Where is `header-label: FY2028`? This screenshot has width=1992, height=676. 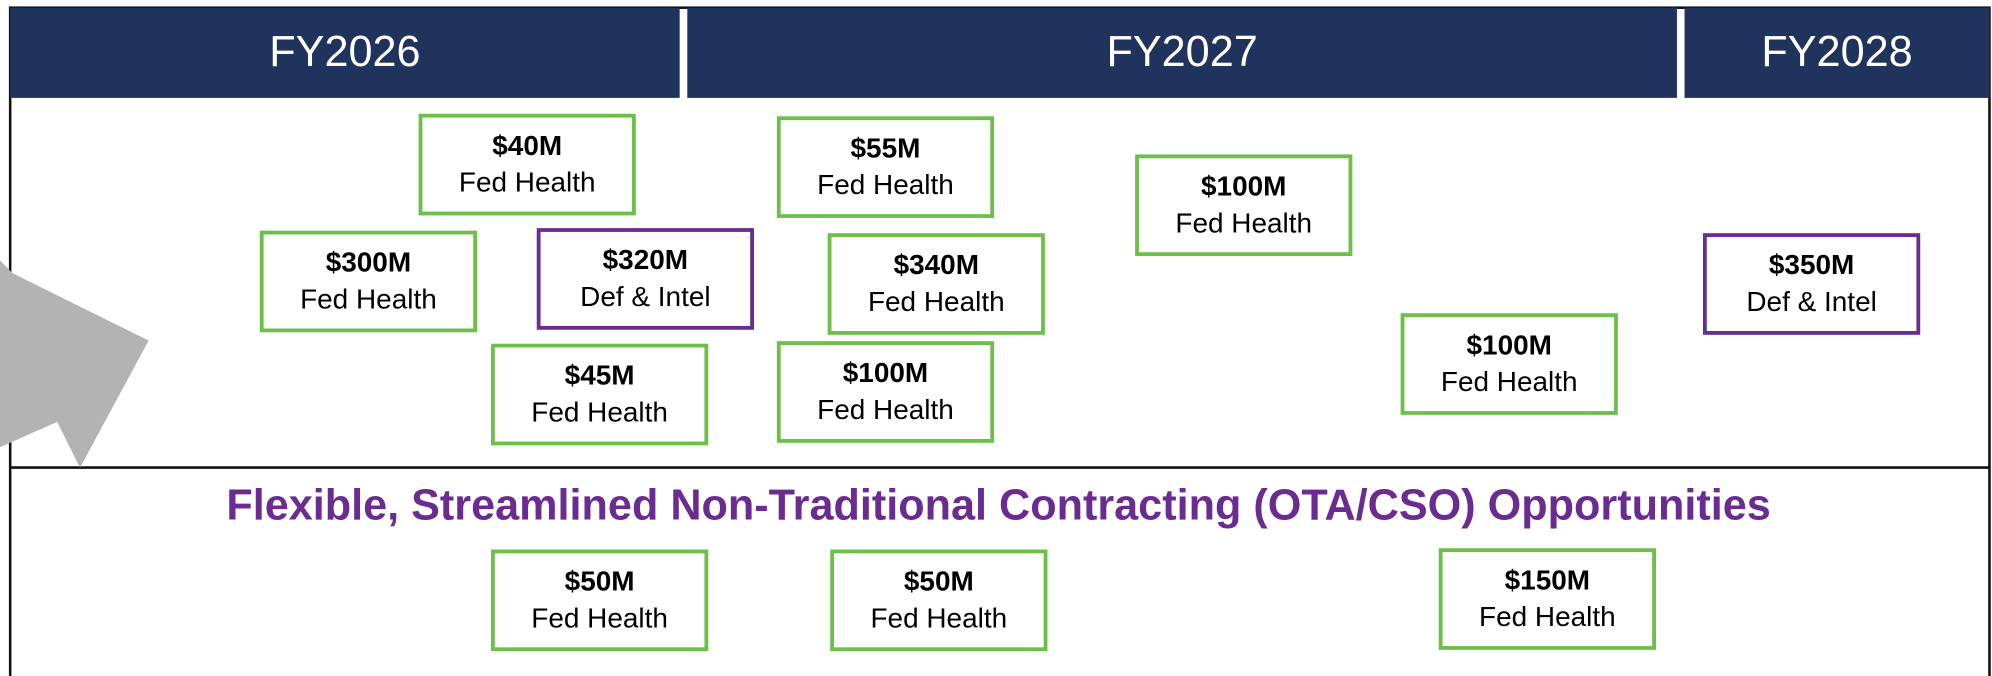
header-label: FY2028 is located at coordinates (1836, 52).